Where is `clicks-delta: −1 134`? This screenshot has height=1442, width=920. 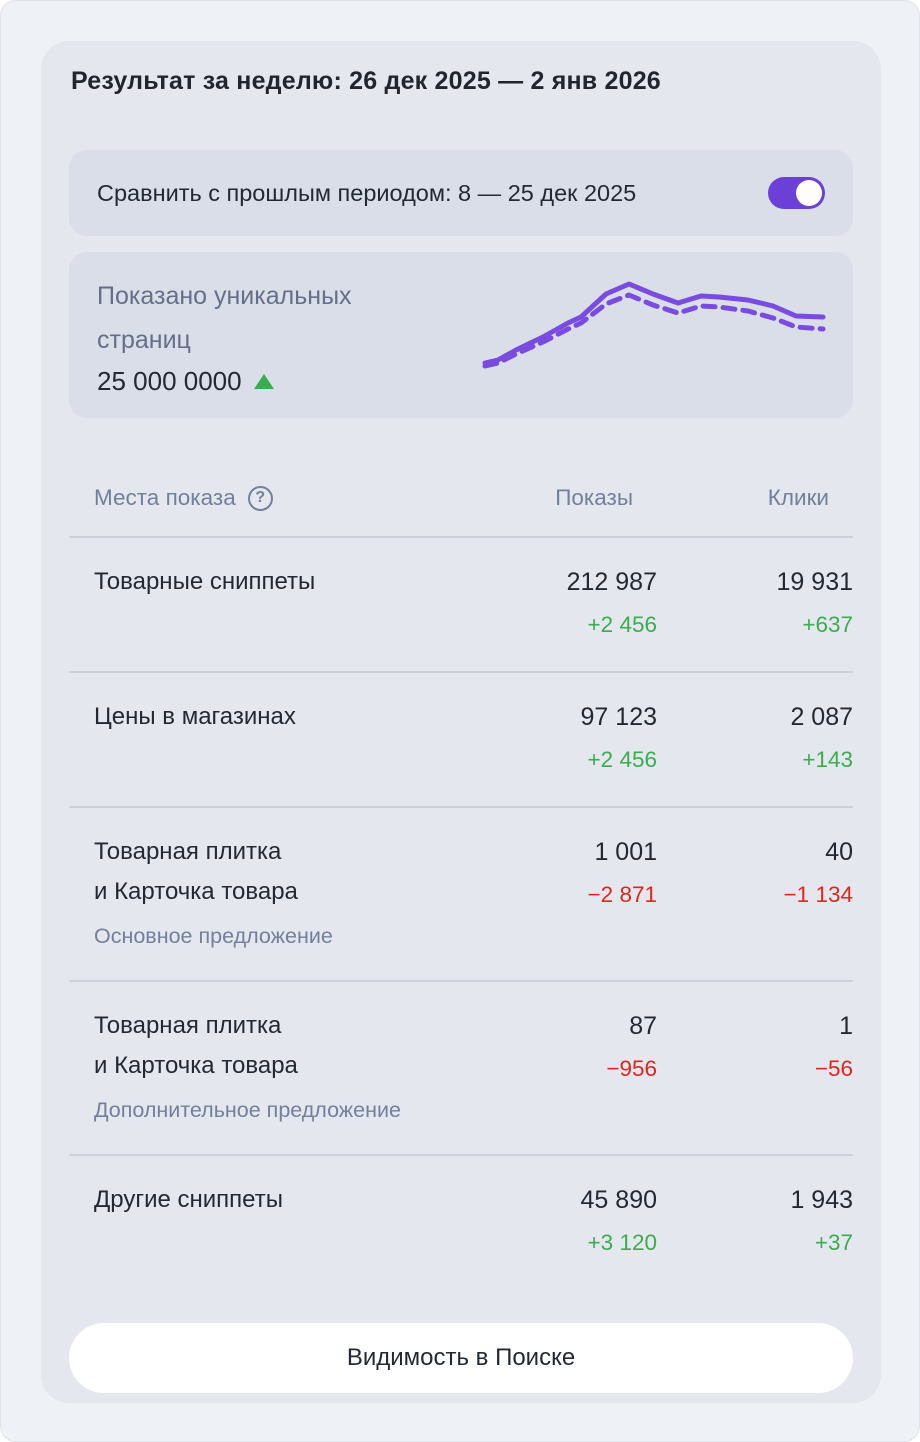
clicks-delta: −1 134 is located at coordinates (818, 894).